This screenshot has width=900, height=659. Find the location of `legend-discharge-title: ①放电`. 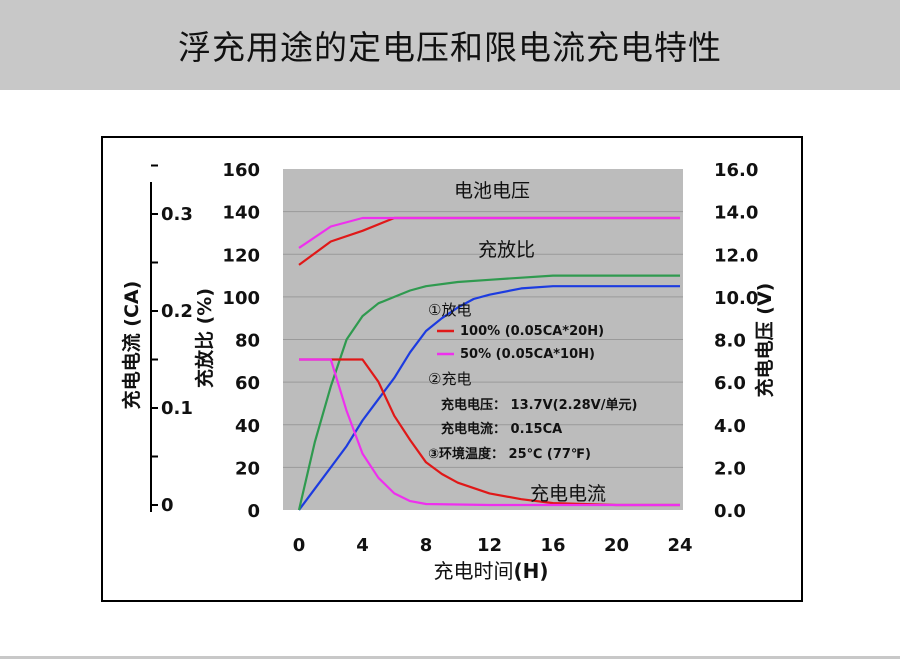

legend-discharge-title: ①放电 is located at coordinates (449, 310).